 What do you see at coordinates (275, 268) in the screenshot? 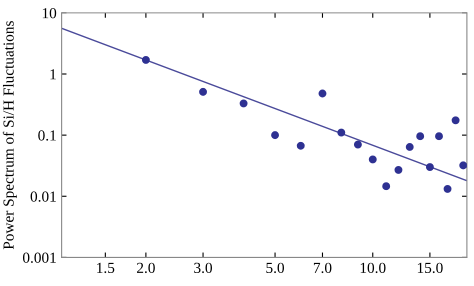
I see `x-tick-label: 5.0` at bounding box center [275, 268].